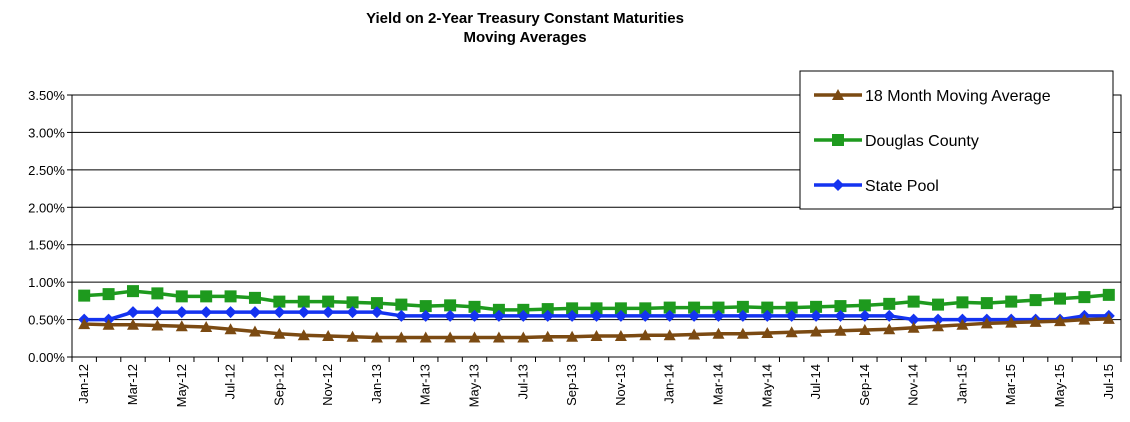 Image resolution: width=1130 pixels, height=422 pixels. What do you see at coordinates (425, 384) in the screenshot?
I see `x-tick-label: Mar-13` at bounding box center [425, 384].